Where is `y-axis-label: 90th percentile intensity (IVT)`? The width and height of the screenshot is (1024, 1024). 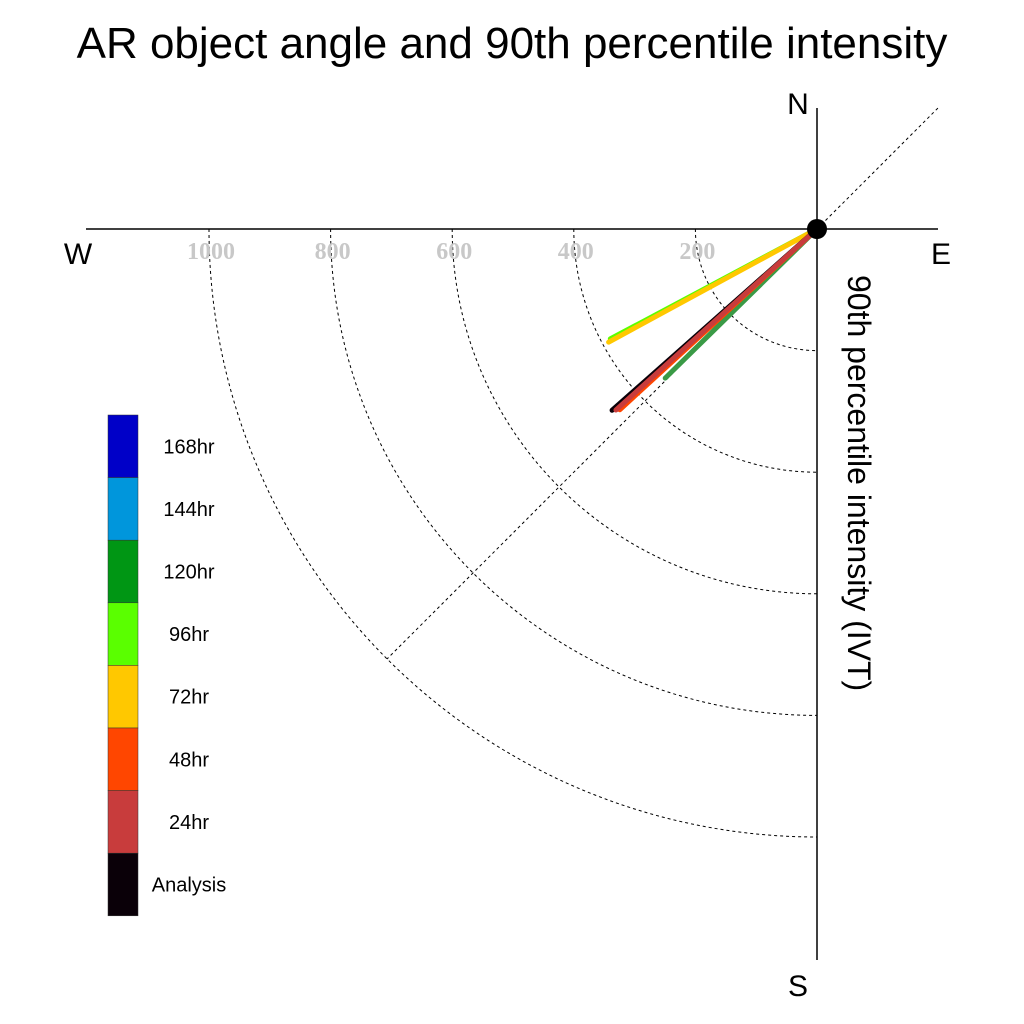
y-axis-label: 90th percentile intensity (IVT) is located at coordinates (859, 483).